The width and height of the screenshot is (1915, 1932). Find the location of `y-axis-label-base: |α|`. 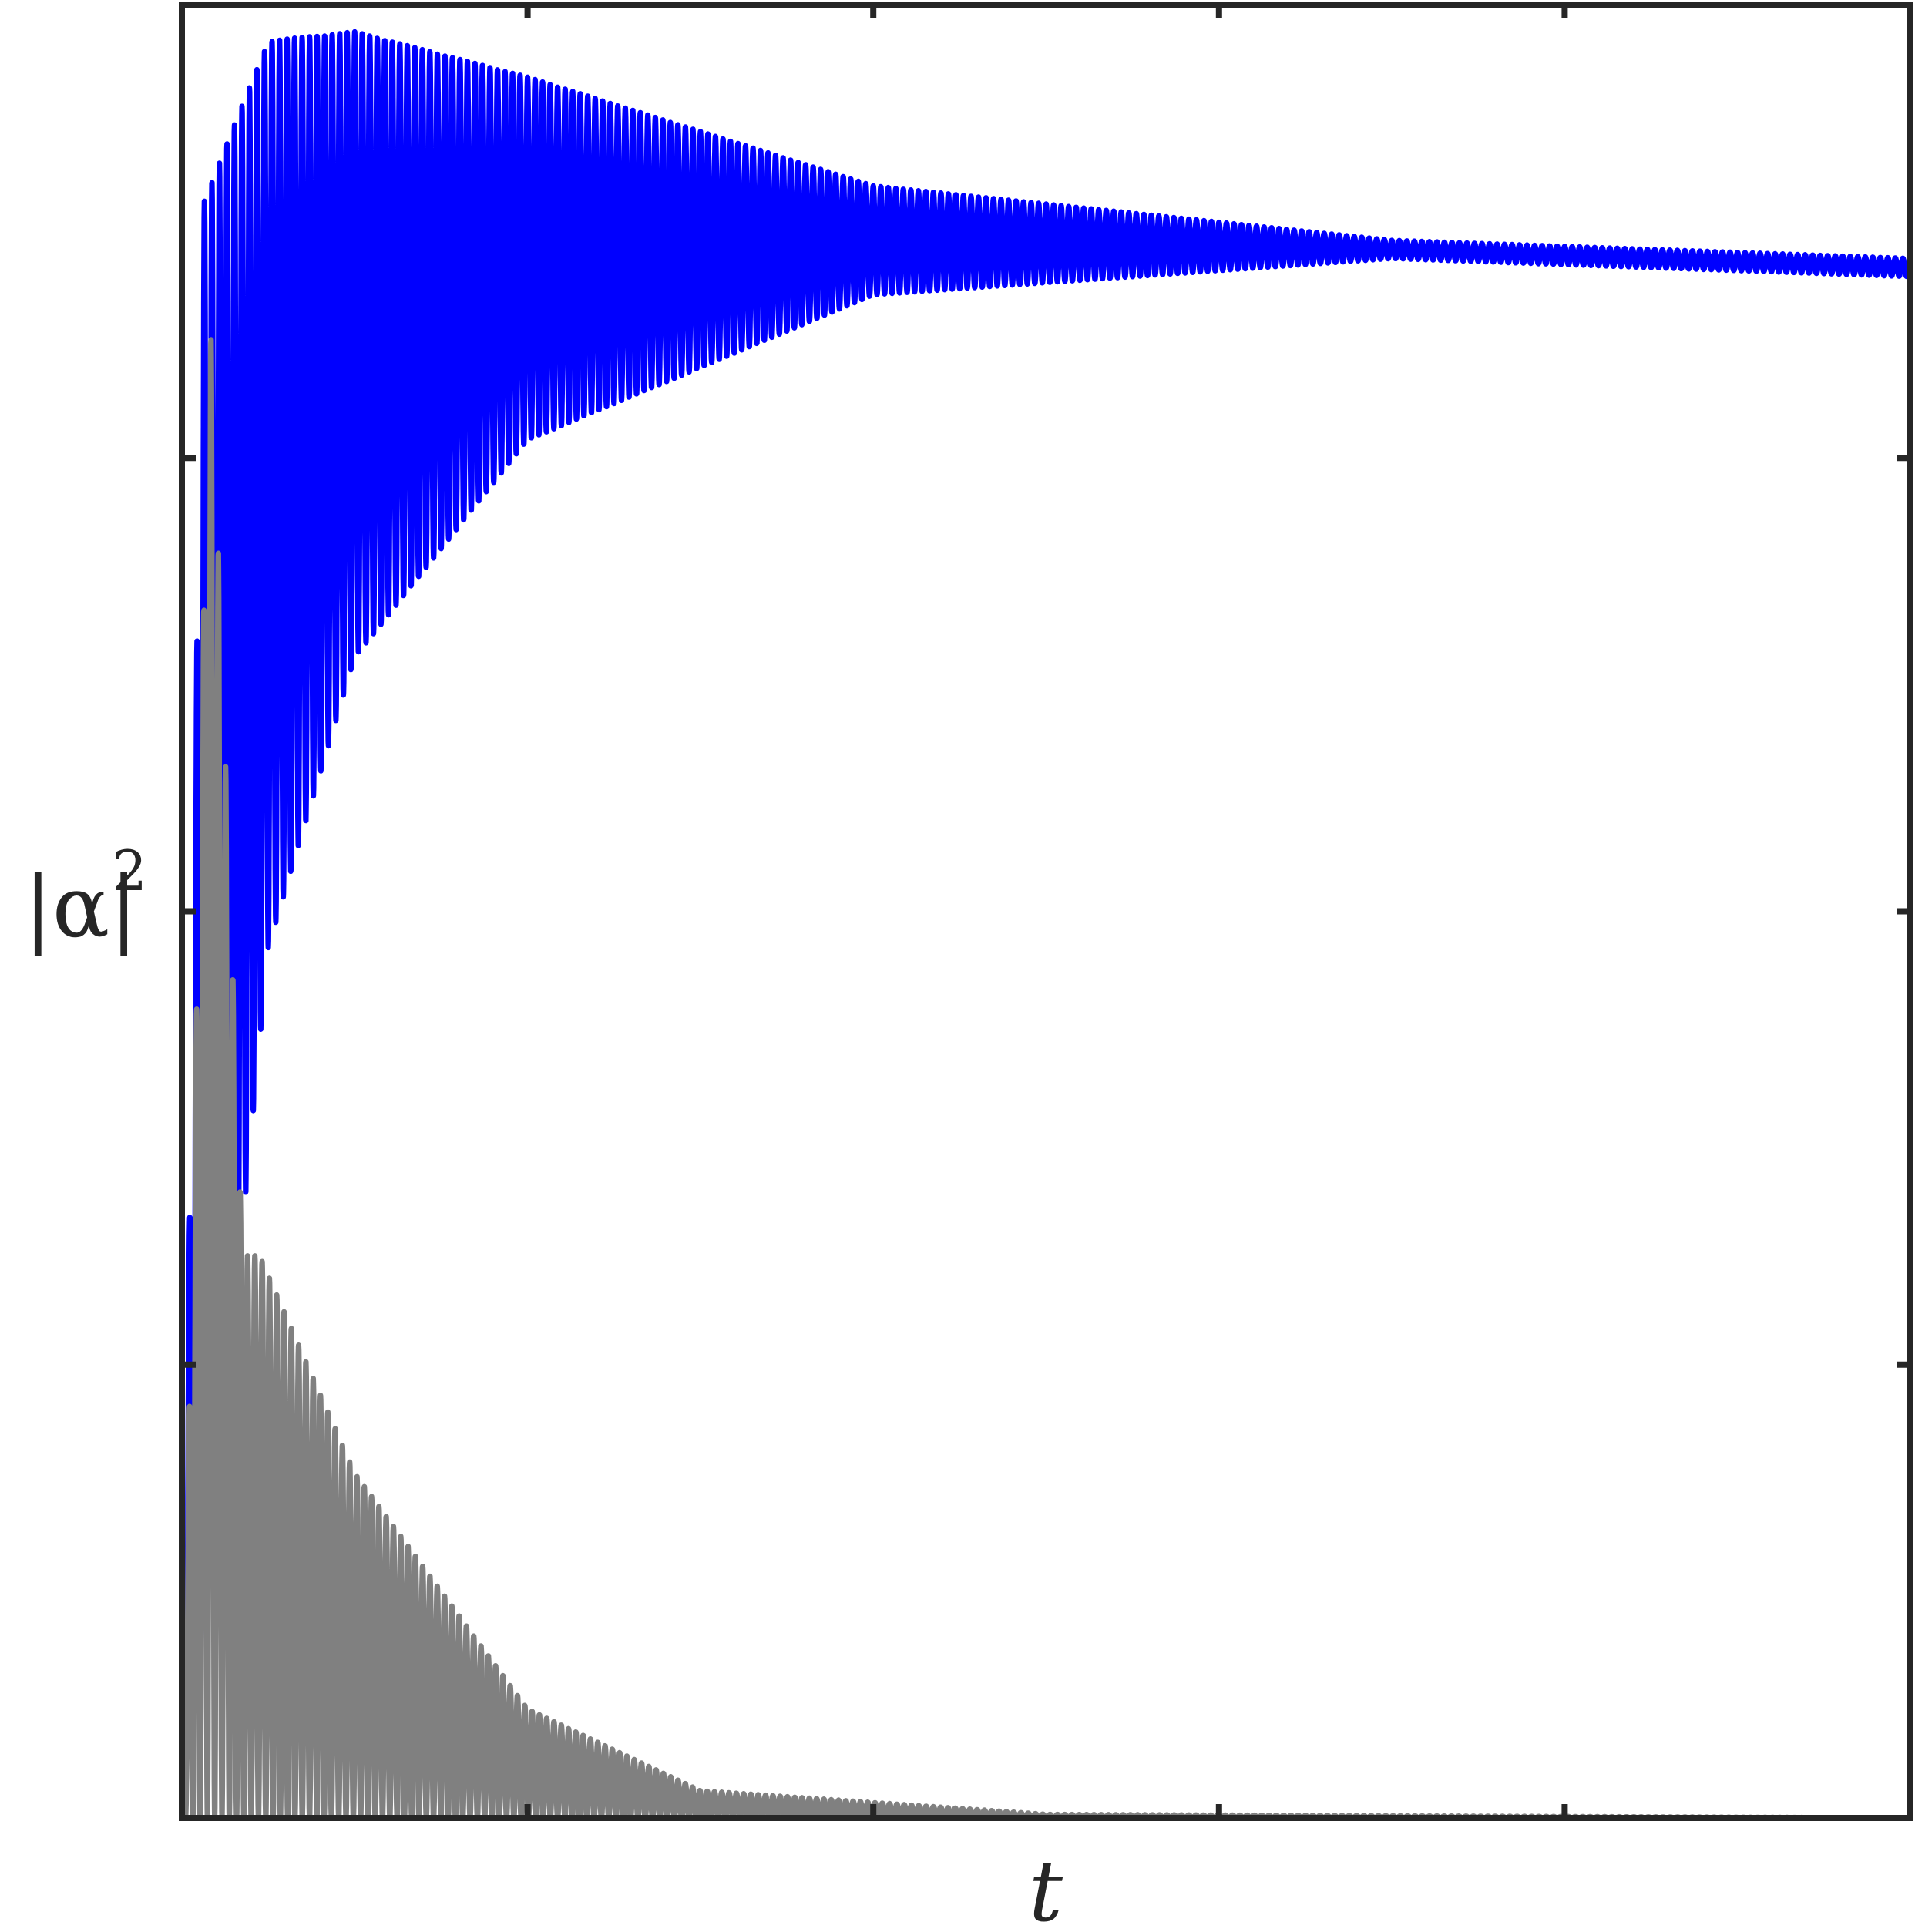

y-axis-label-base: |α| is located at coordinates (81, 907).